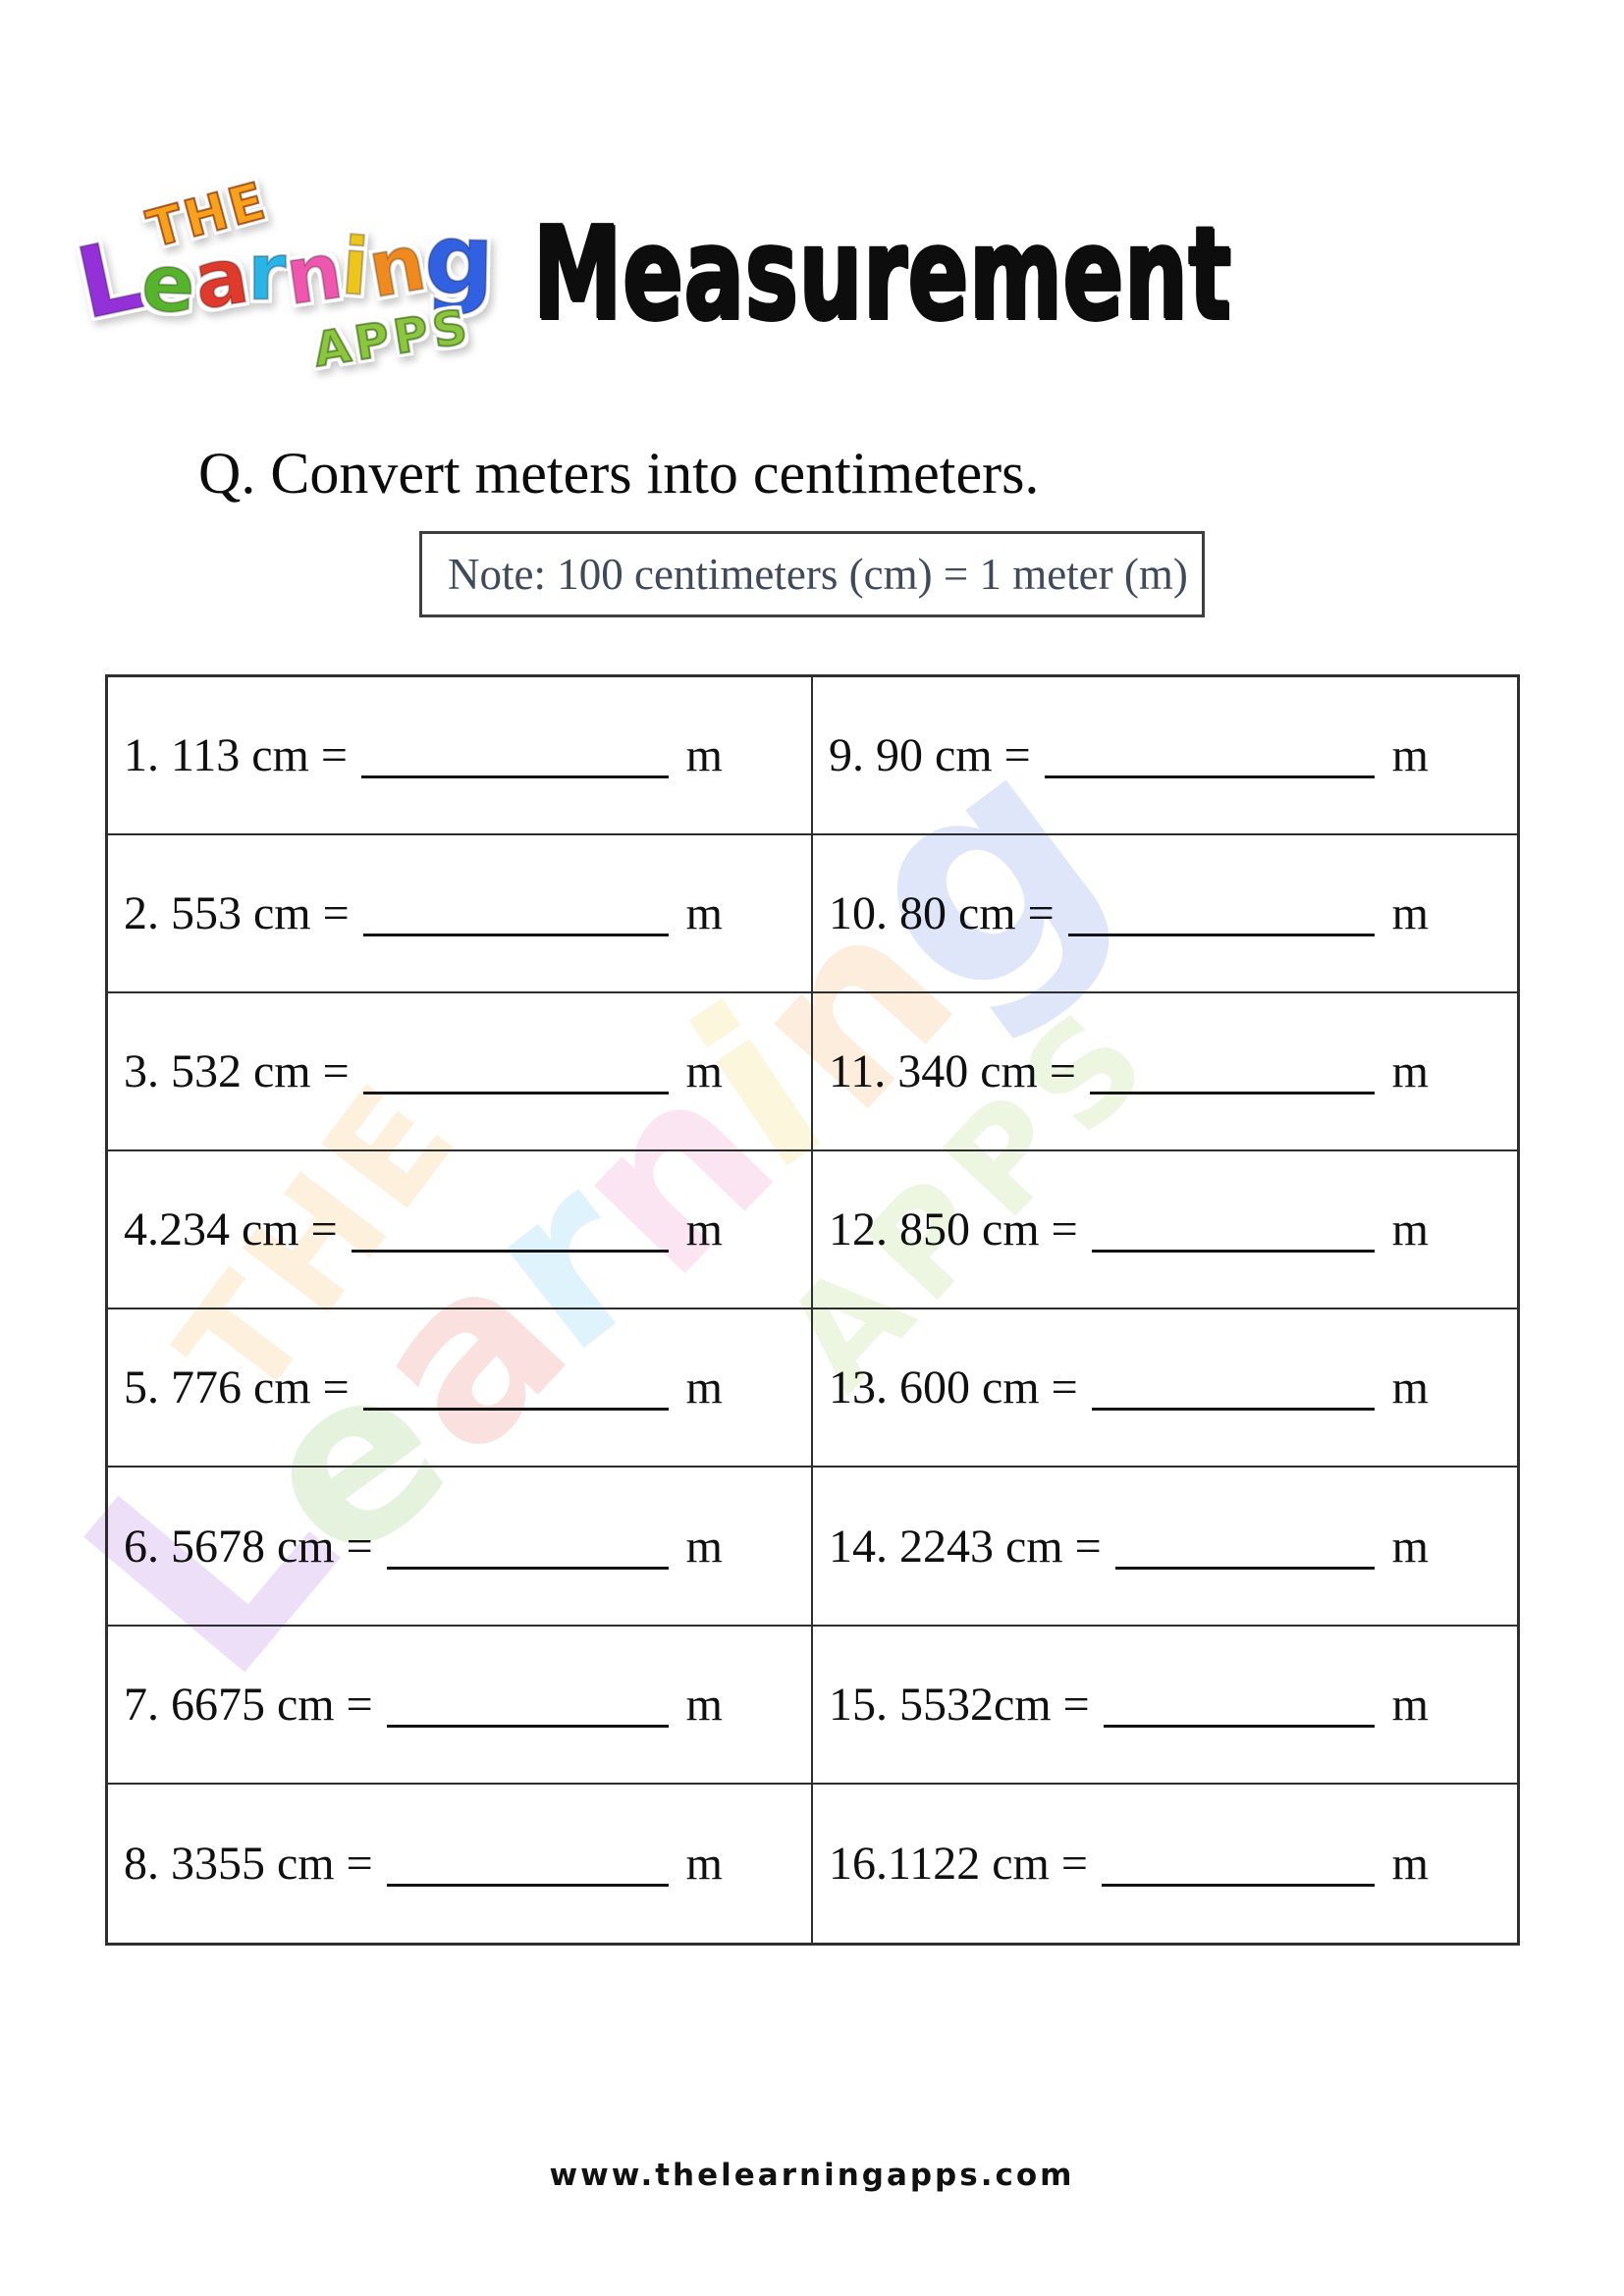 This screenshot has width=1624, height=2296. What do you see at coordinates (818, 574) in the screenshot?
I see `note-text: Note: 100 centimeters (cm) = 1 meter (m)` at bounding box center [818, 574].